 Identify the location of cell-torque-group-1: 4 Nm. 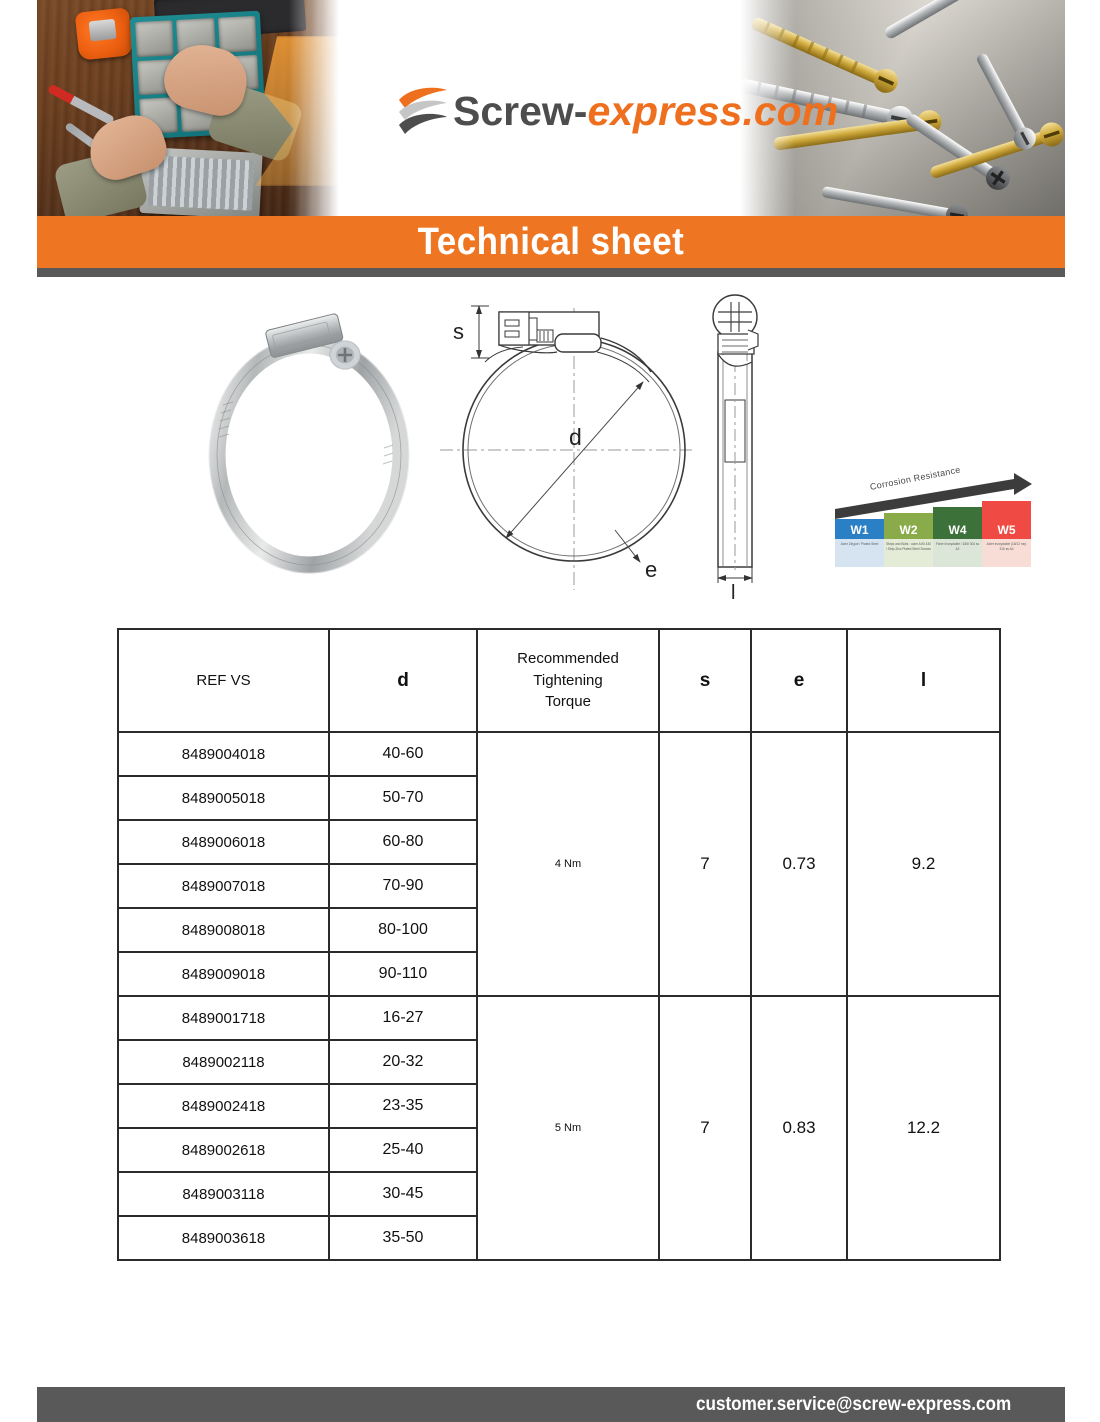
(568, 864).